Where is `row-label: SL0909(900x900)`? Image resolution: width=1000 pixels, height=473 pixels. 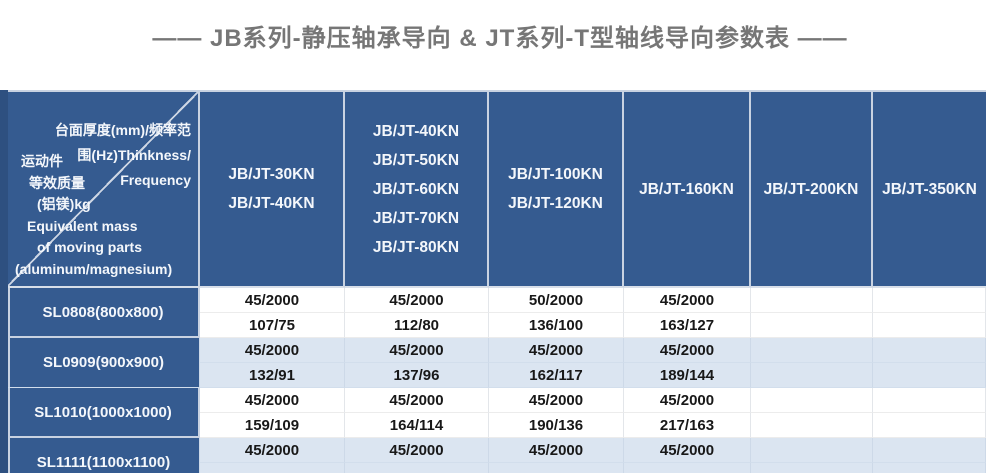
row-label: SL0909(900x900) is located at coordinates (104, 363).